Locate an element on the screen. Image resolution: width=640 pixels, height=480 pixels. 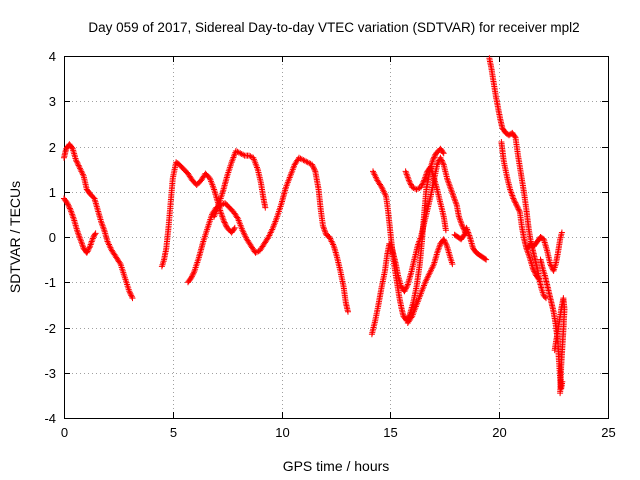
y-tick-label: -4 is located at coordinates (50, 418).